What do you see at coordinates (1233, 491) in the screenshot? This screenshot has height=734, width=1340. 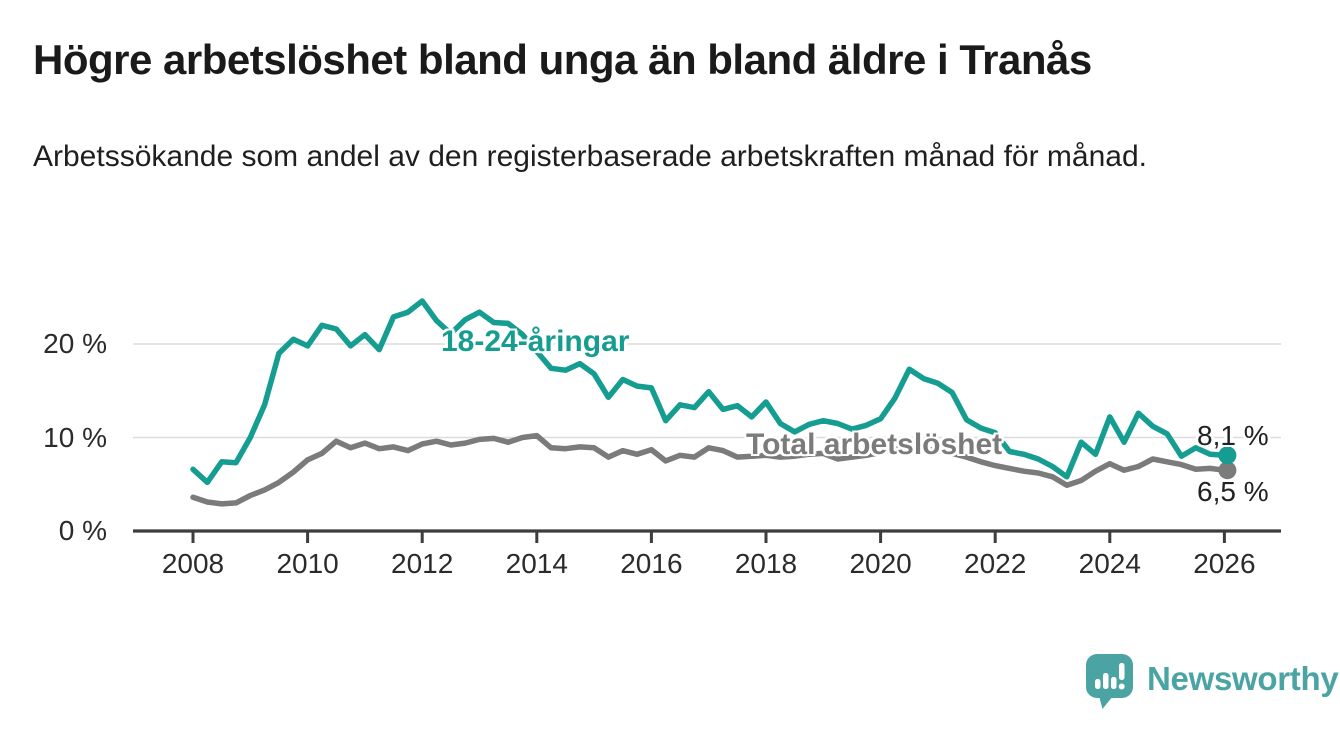 I see `end-value-label-total: 6,5 %` at bounding box center [1233, 491].